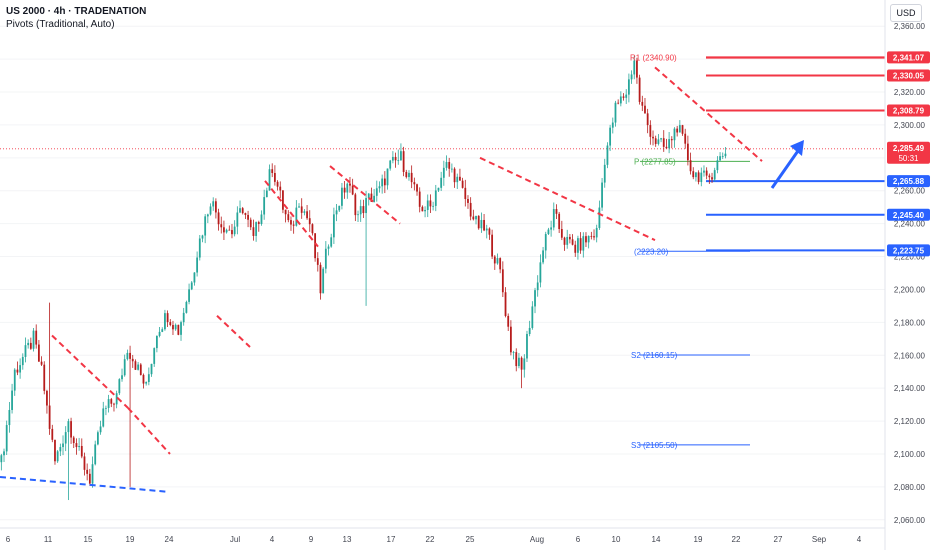  What do you see at coordinates (654, 445) in the screenshot?
I see `pivot-label-s3: S3 (2105.50)` at bounding box center [654, 445].